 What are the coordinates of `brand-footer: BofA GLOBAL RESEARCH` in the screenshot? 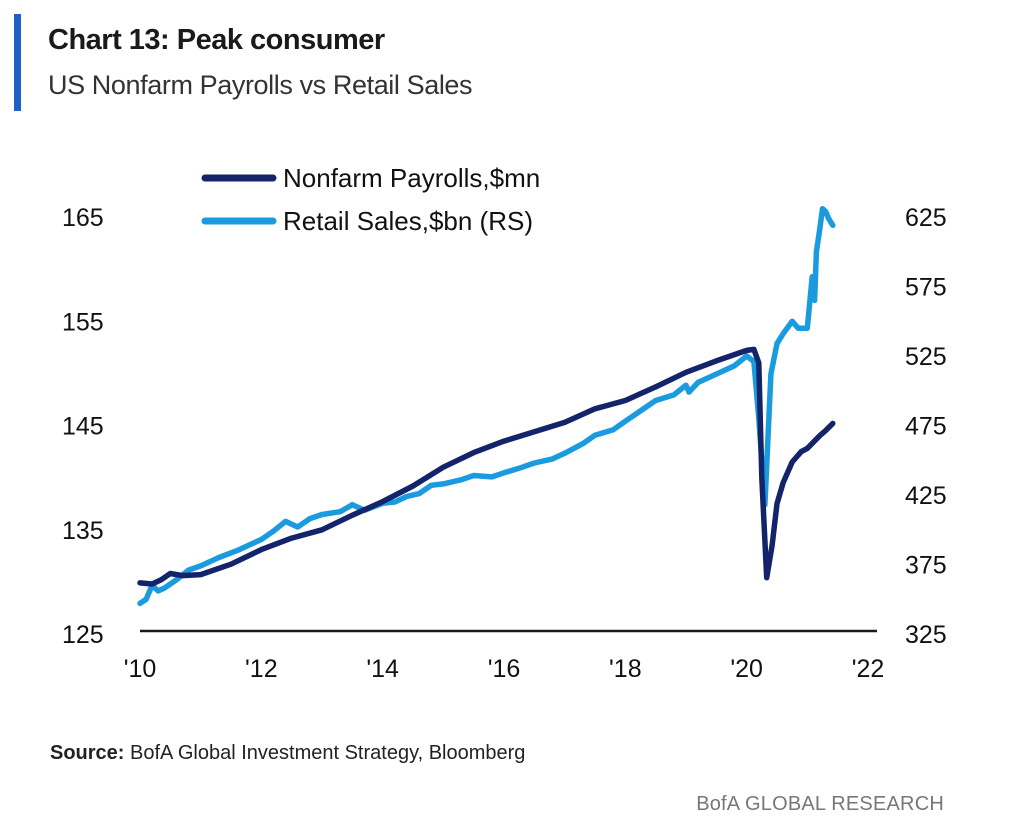 It's located at (820, 804).